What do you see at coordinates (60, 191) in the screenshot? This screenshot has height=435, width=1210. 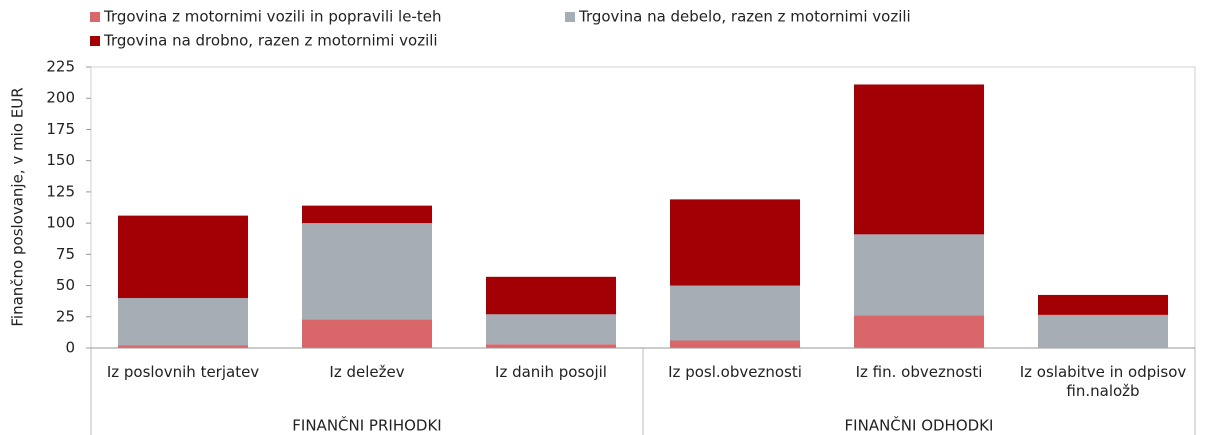 I see `y-tick-label: 125` at bounding box center [60, 191].